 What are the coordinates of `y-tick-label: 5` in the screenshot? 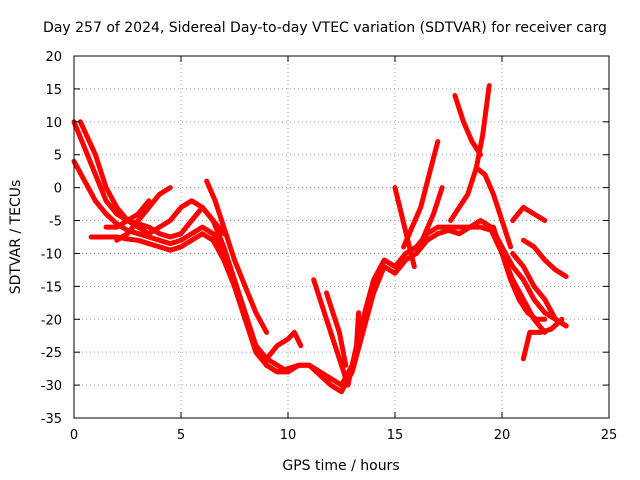 It's located at (58, 156).